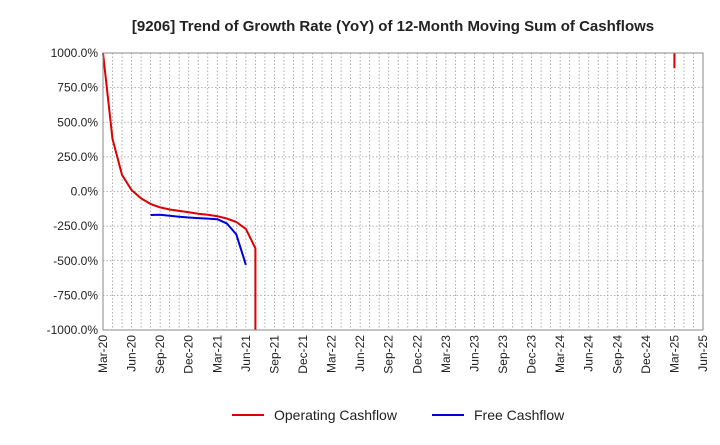  What do you see at coordinates (73, 330) in the screenshot?
I see `y-tick-label: -1000.0%` at bounding box center [73, 330].